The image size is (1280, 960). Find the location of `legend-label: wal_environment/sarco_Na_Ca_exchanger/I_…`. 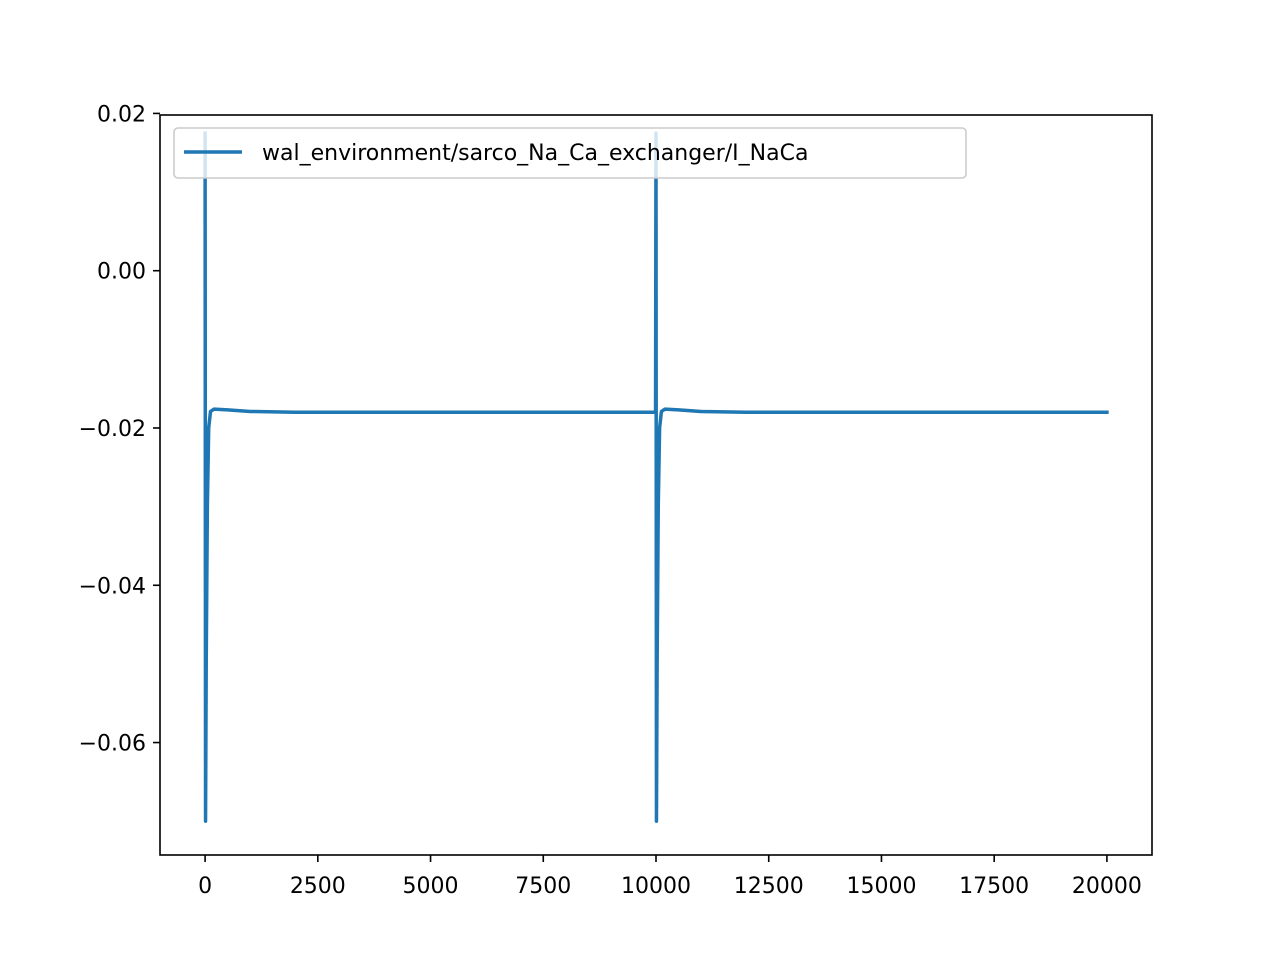

legend-label: wal_environment/sarco_Na_Ca_exchanger/I_… is located at coordinates (535, 153).